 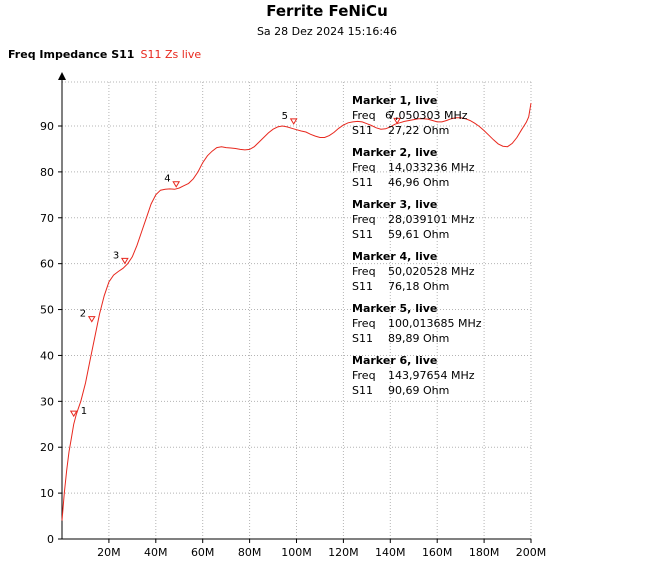 What do you see at coordinates (418, 338) in the screenshot?
I see `marker-readout-s11-value: 89,89 Ohm` at bounding box center [418, 338].